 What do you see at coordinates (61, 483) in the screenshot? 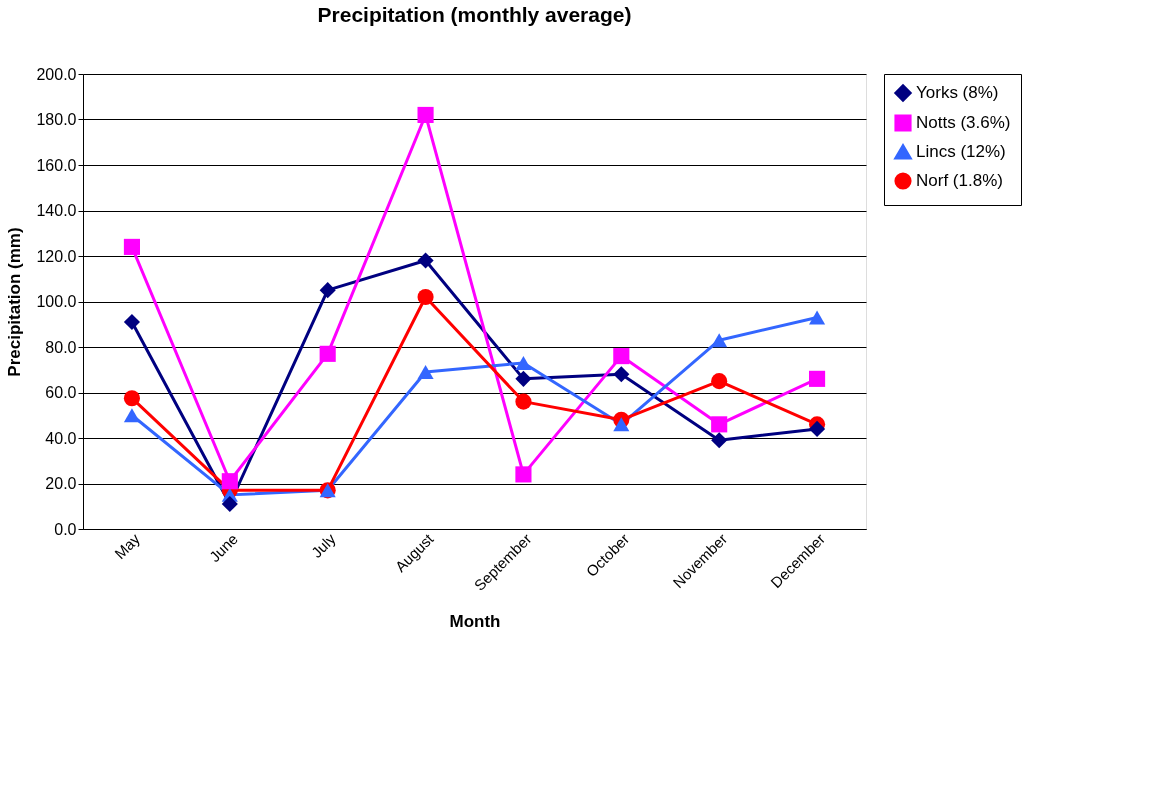
I see `y-tick-label: 20.0` at bounding box center [61, 483].